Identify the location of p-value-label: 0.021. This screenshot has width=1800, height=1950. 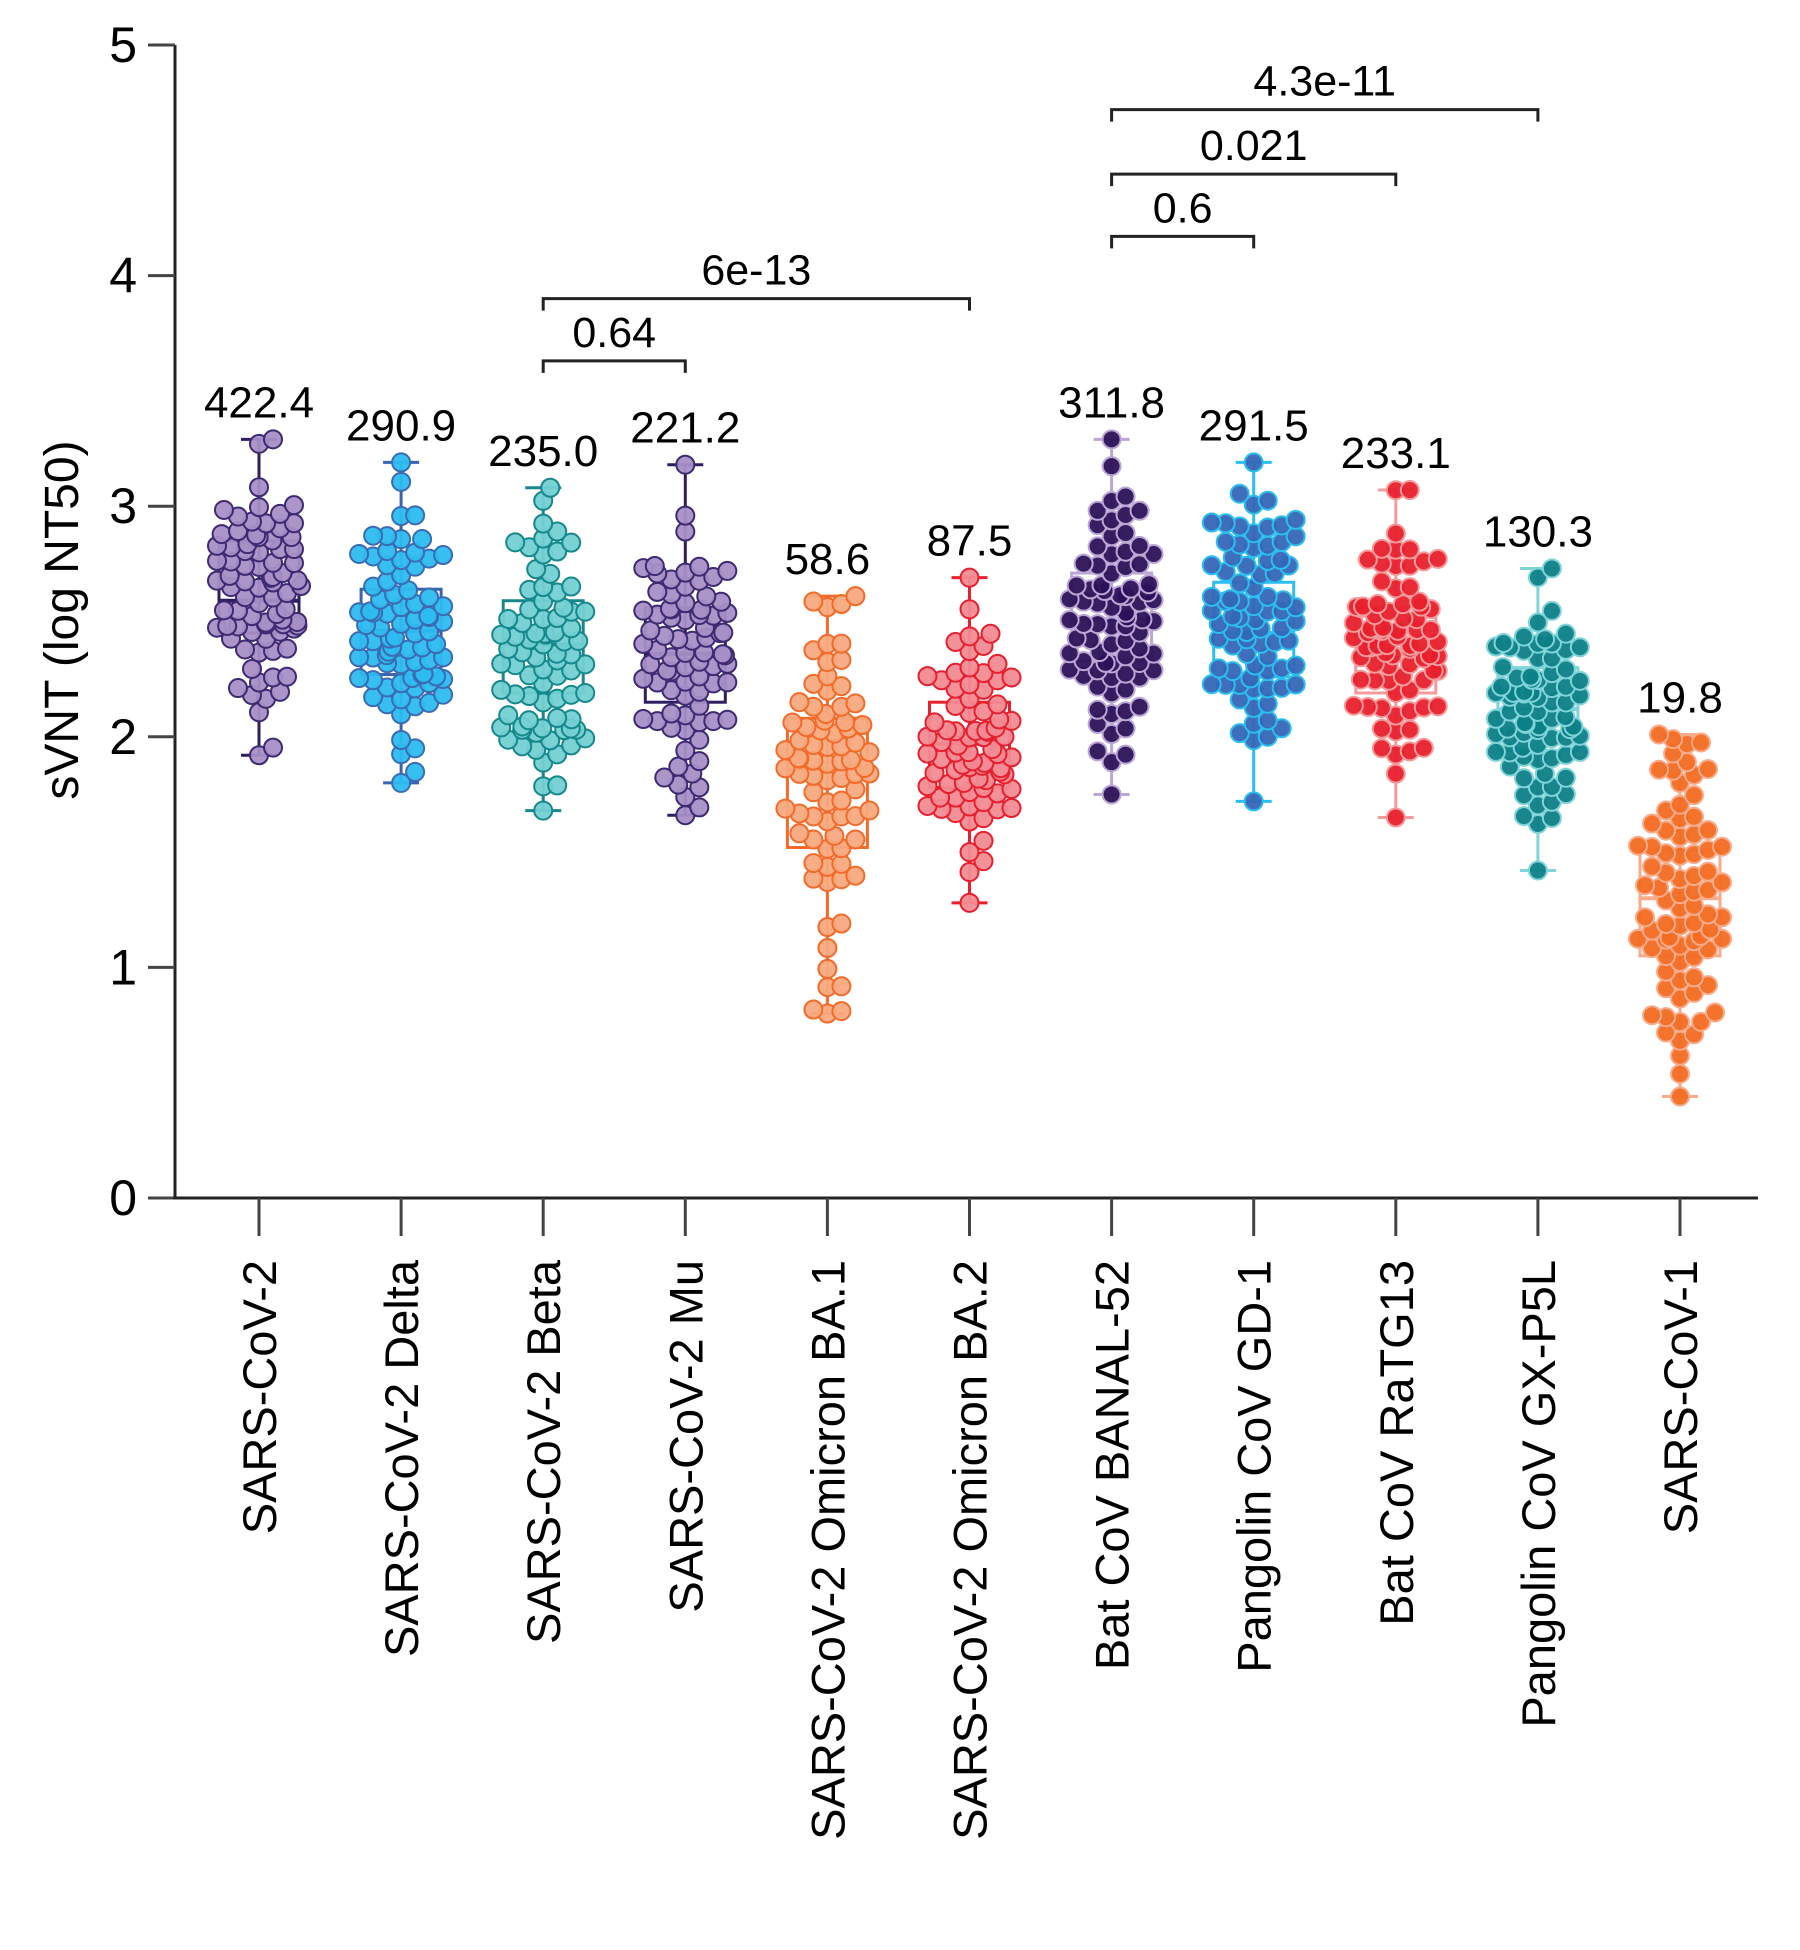
(1254, 146).